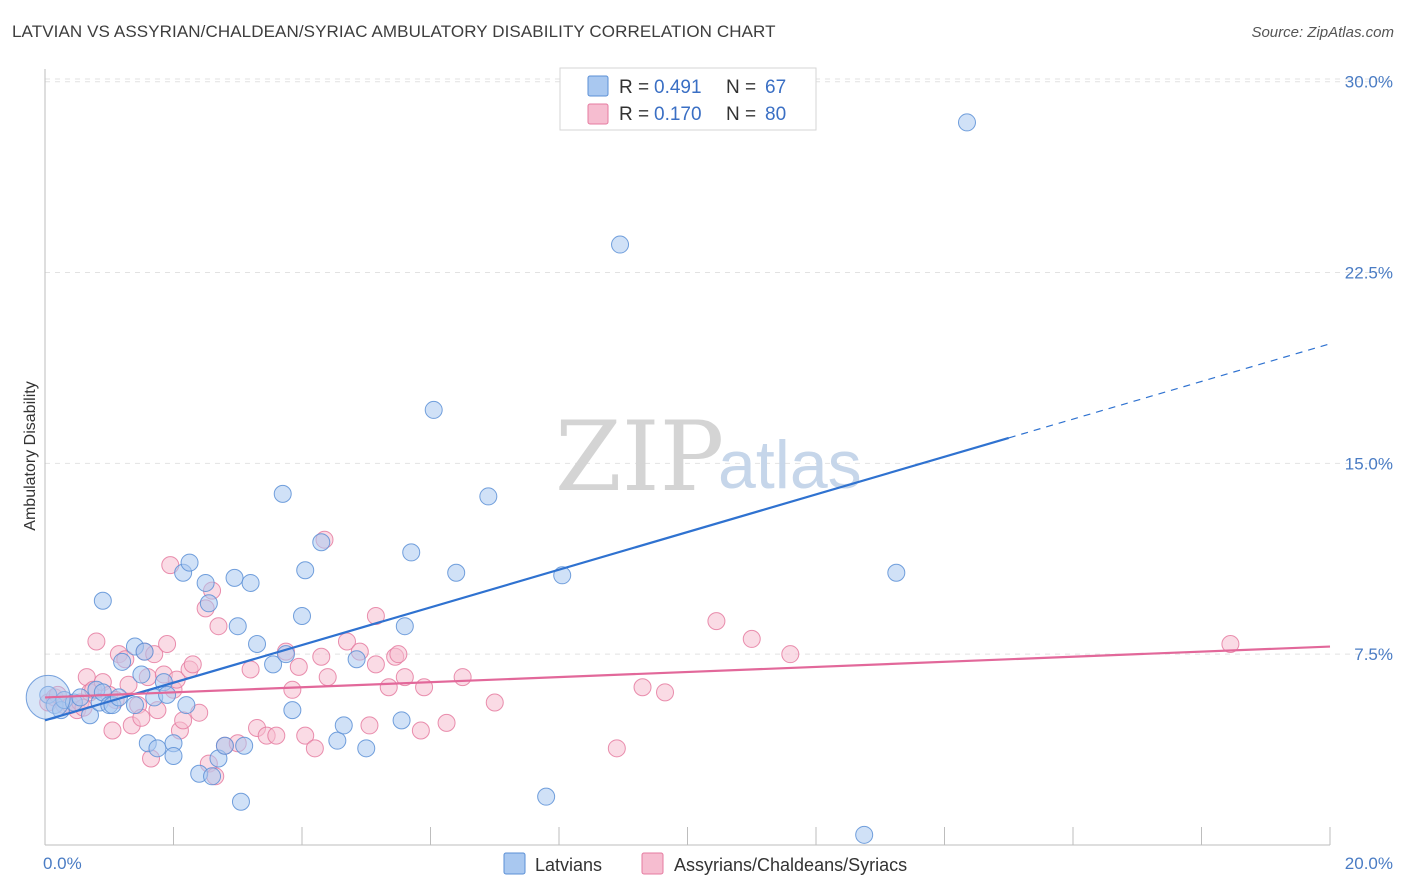 This screenshot has width=1406, height=892. What do you see at coordinates (598, 86) in the screenshot?
I see `legend-swatch-latvians` at bounding box center [598, 86].